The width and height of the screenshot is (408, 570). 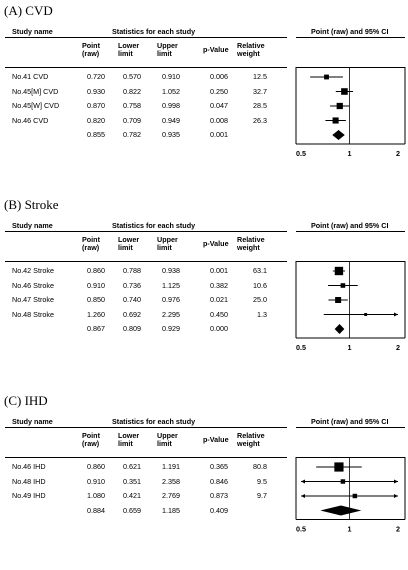 What do you see at coordinates (219, 510) in the screenshot?
I see `summary-p-value-cell: 0.409` at bounding box center [219, 510].